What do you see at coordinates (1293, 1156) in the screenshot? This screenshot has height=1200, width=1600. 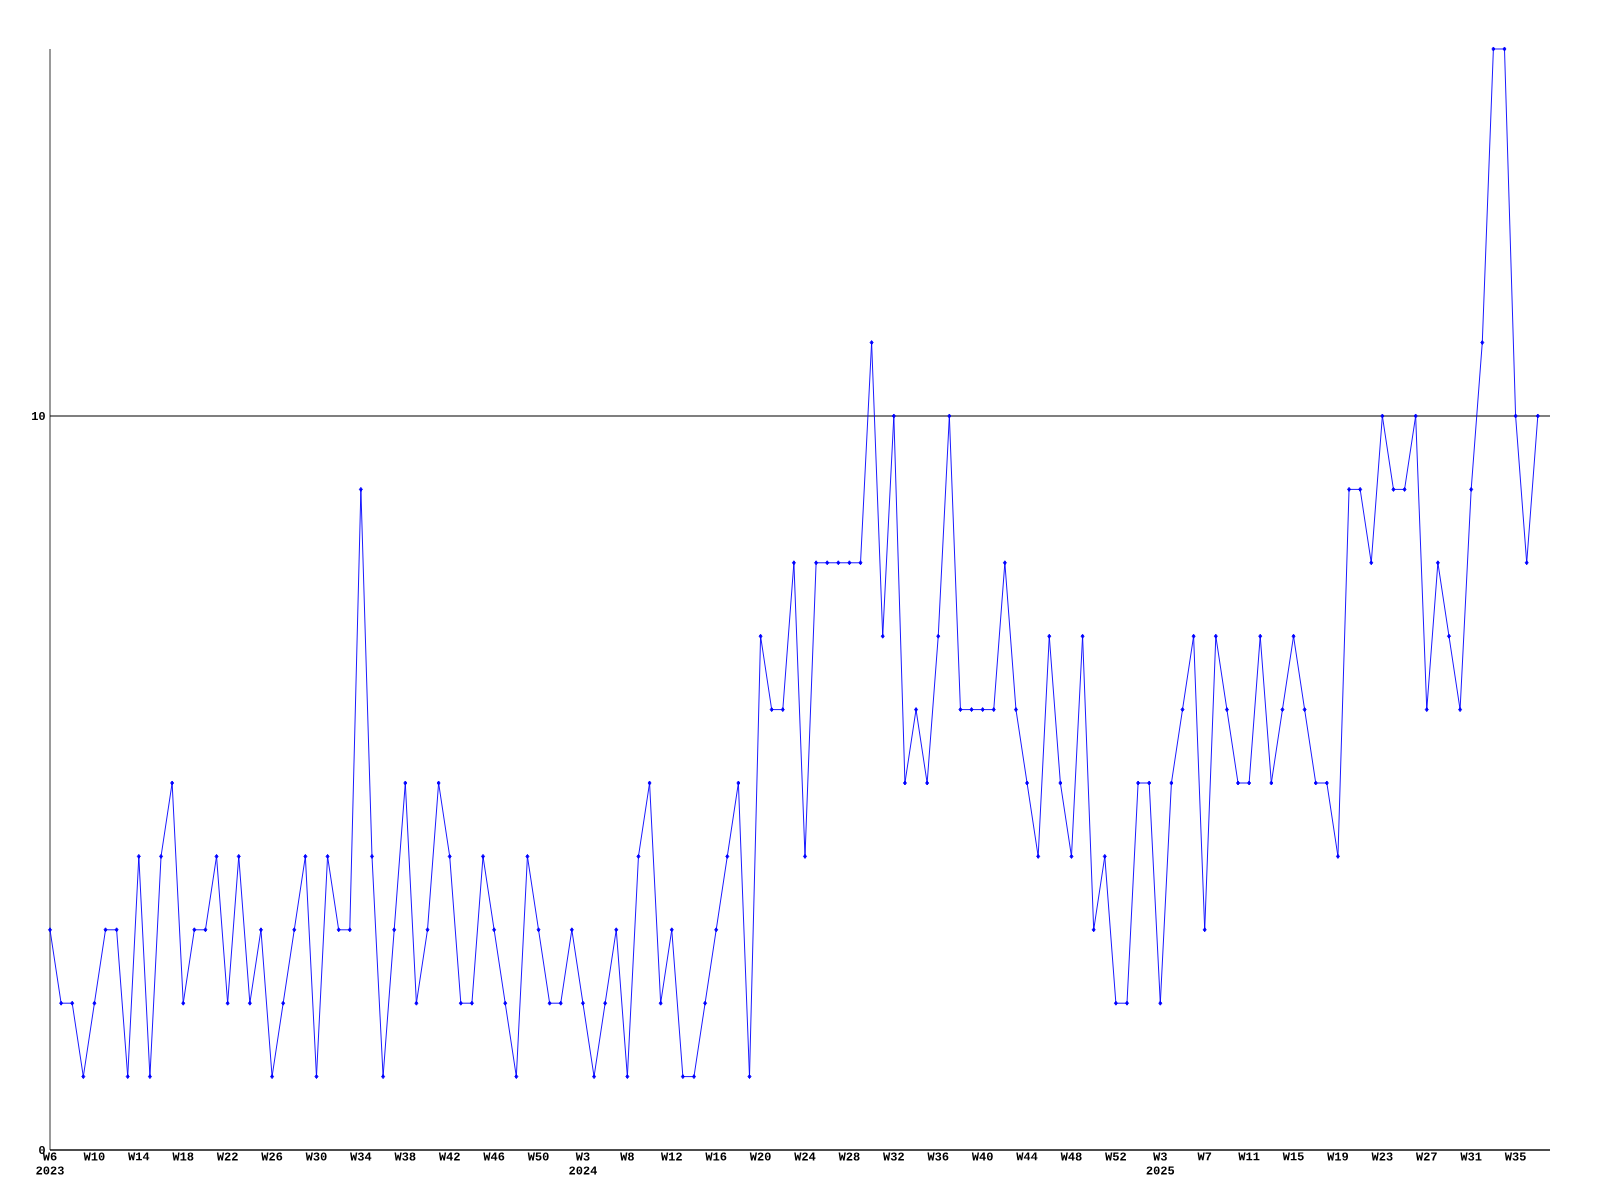 I see `x-tick-label: W15` at bounding box center [1293, 1156].